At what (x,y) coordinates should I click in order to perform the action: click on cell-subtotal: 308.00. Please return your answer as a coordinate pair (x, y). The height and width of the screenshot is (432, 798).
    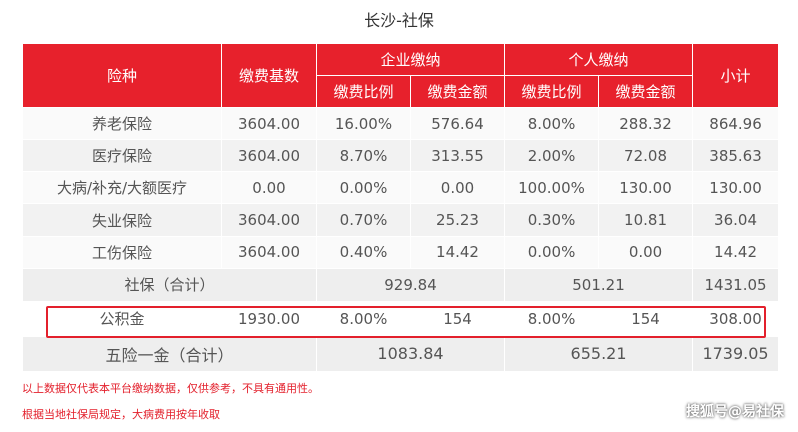
    Looking at the image, I should click on (736, 318).